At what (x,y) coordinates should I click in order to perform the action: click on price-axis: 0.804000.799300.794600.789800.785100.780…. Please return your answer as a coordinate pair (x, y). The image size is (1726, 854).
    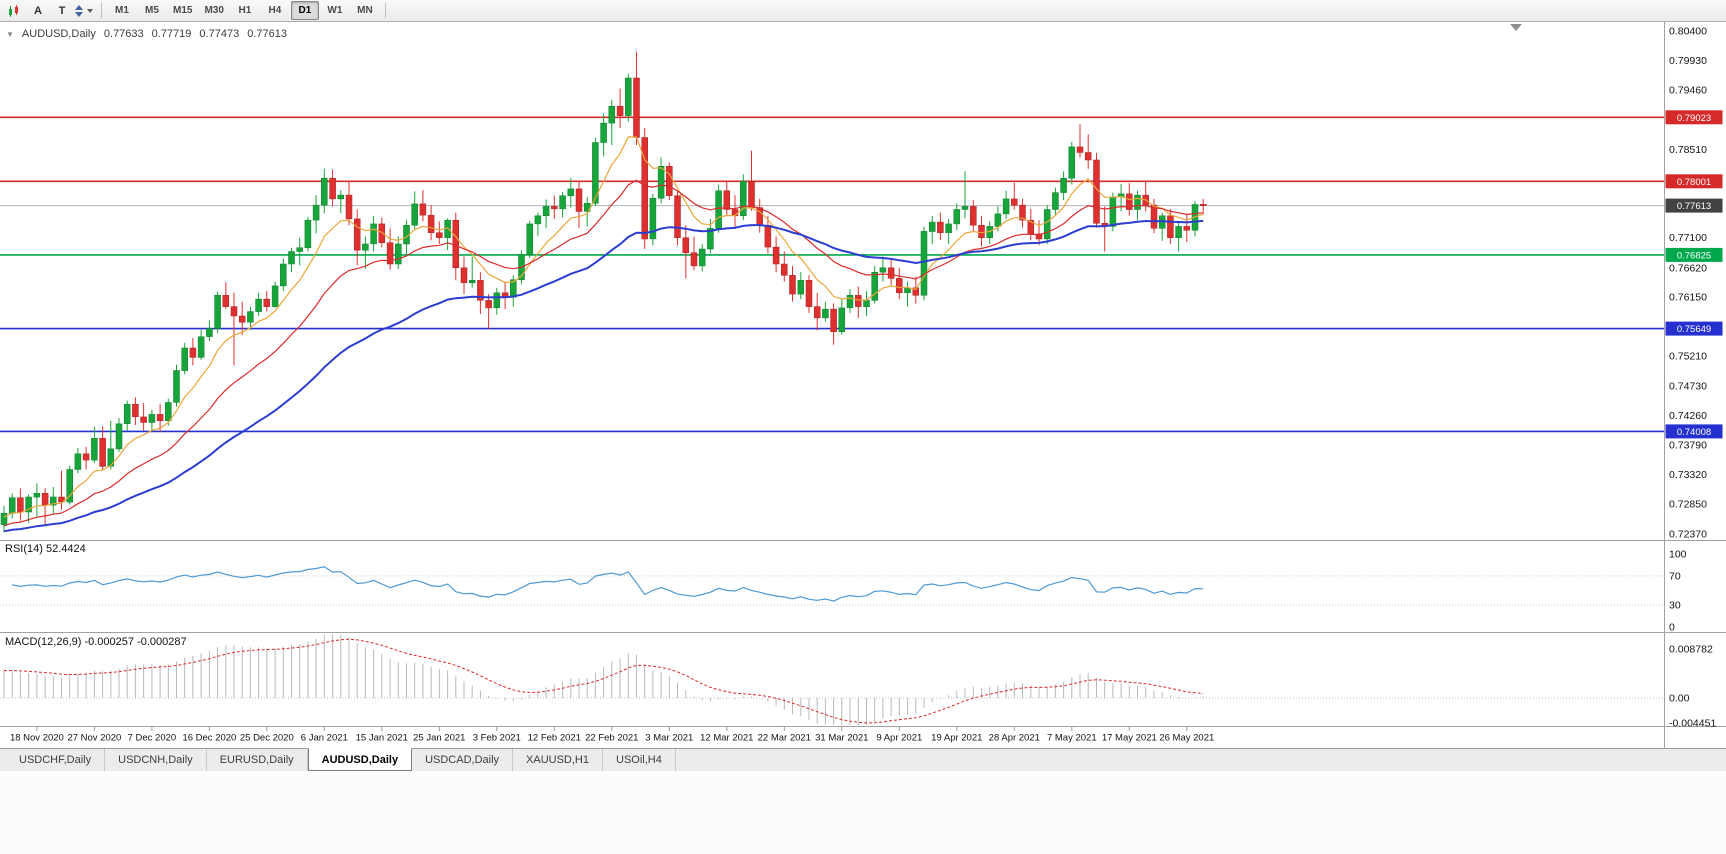
    Looking at the image, I should click on (1688, 283).